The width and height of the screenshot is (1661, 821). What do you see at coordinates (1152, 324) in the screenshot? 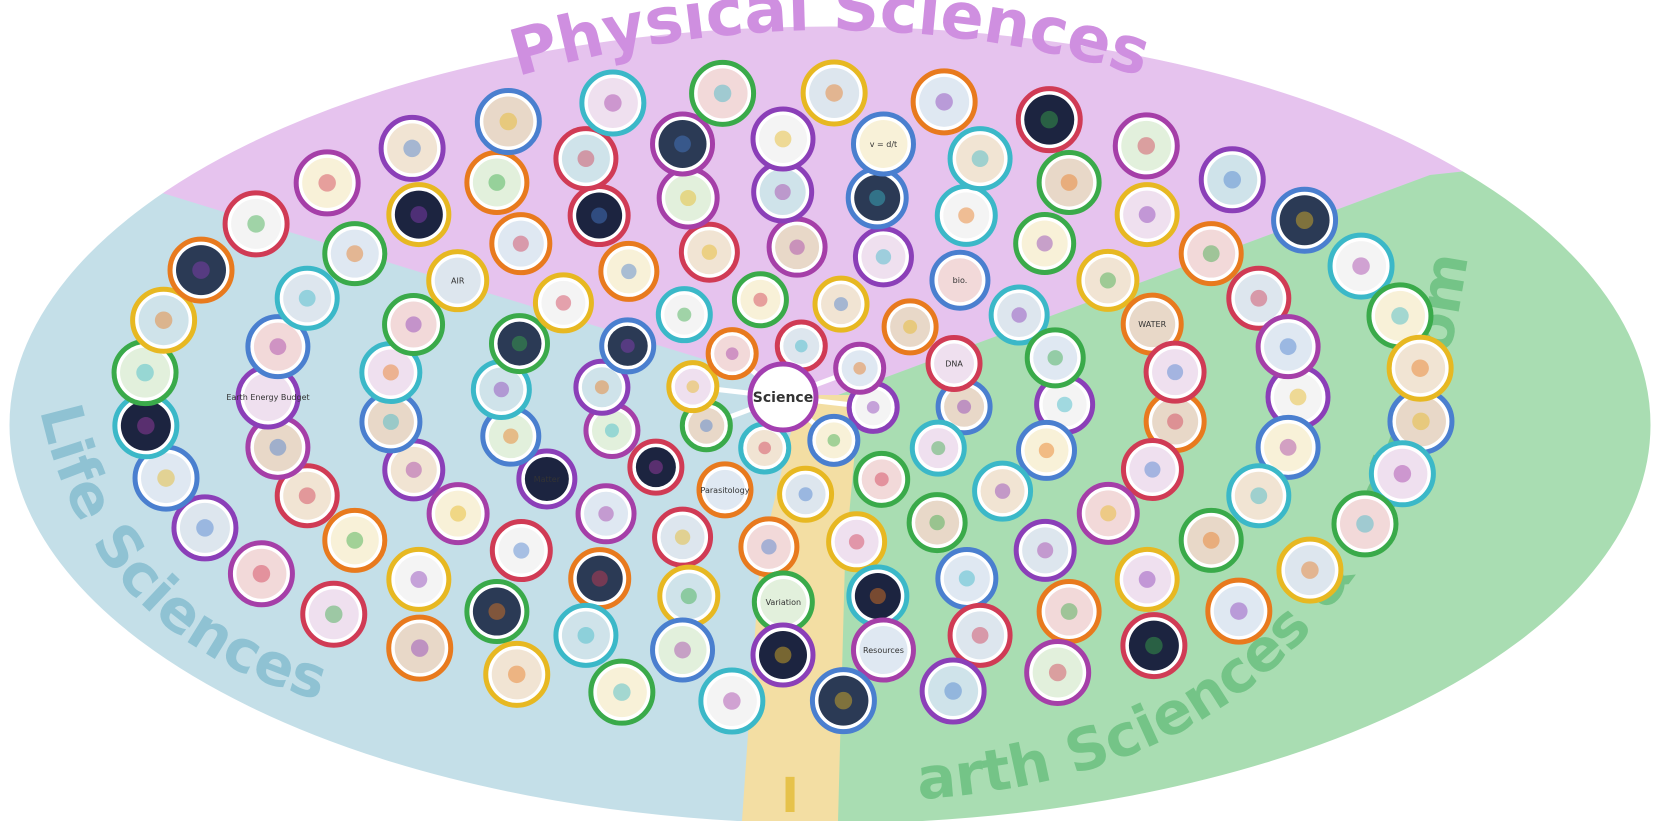
I see `topic-node: WATER` at bounding box center [1152, 324].